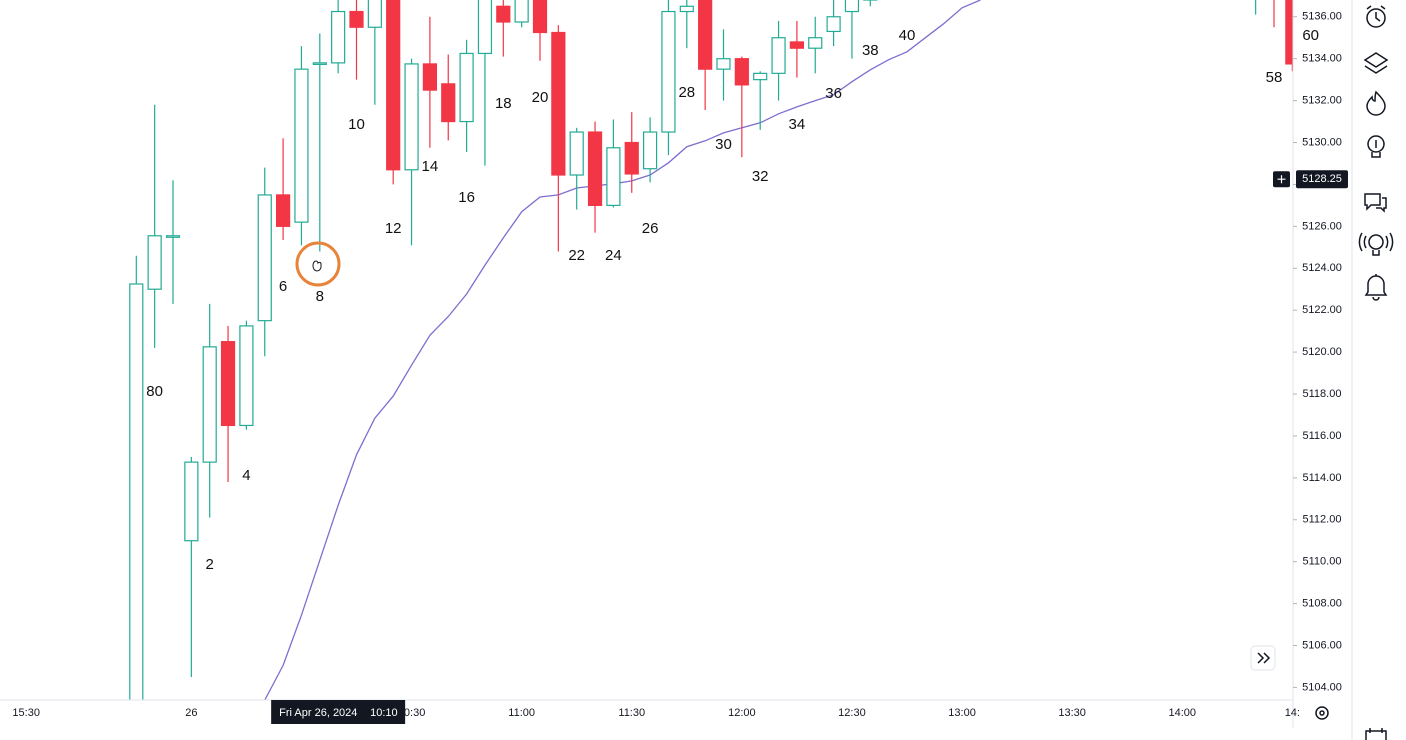  Describe the element at coordinates (1322, 520) in the screenshot. I see `y-tick-label: 5112.00` at that location.